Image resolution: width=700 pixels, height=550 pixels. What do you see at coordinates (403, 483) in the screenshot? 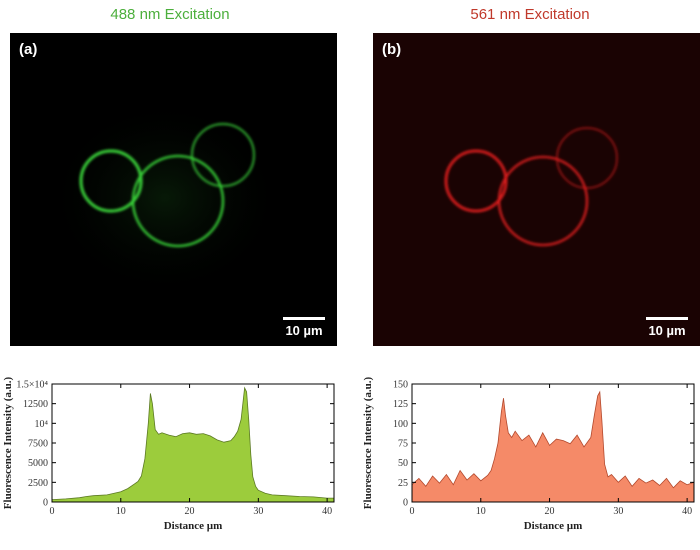
I see `y-tick-label: 25` at bounding box center [403, 483].